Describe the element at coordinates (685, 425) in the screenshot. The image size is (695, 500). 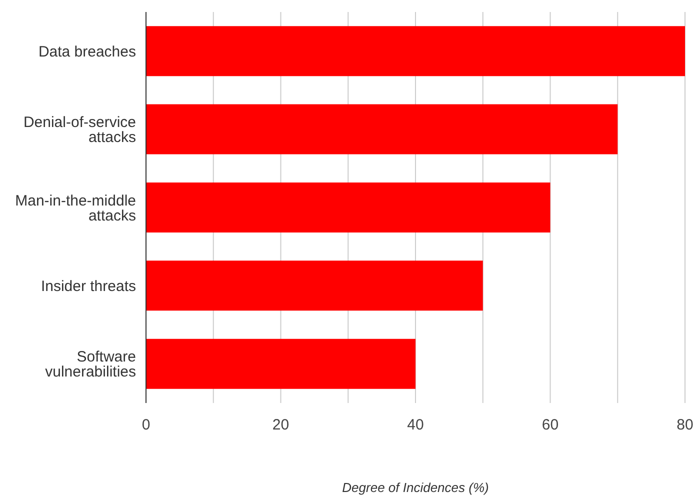
I see `x-tick-label: 80` at that location.